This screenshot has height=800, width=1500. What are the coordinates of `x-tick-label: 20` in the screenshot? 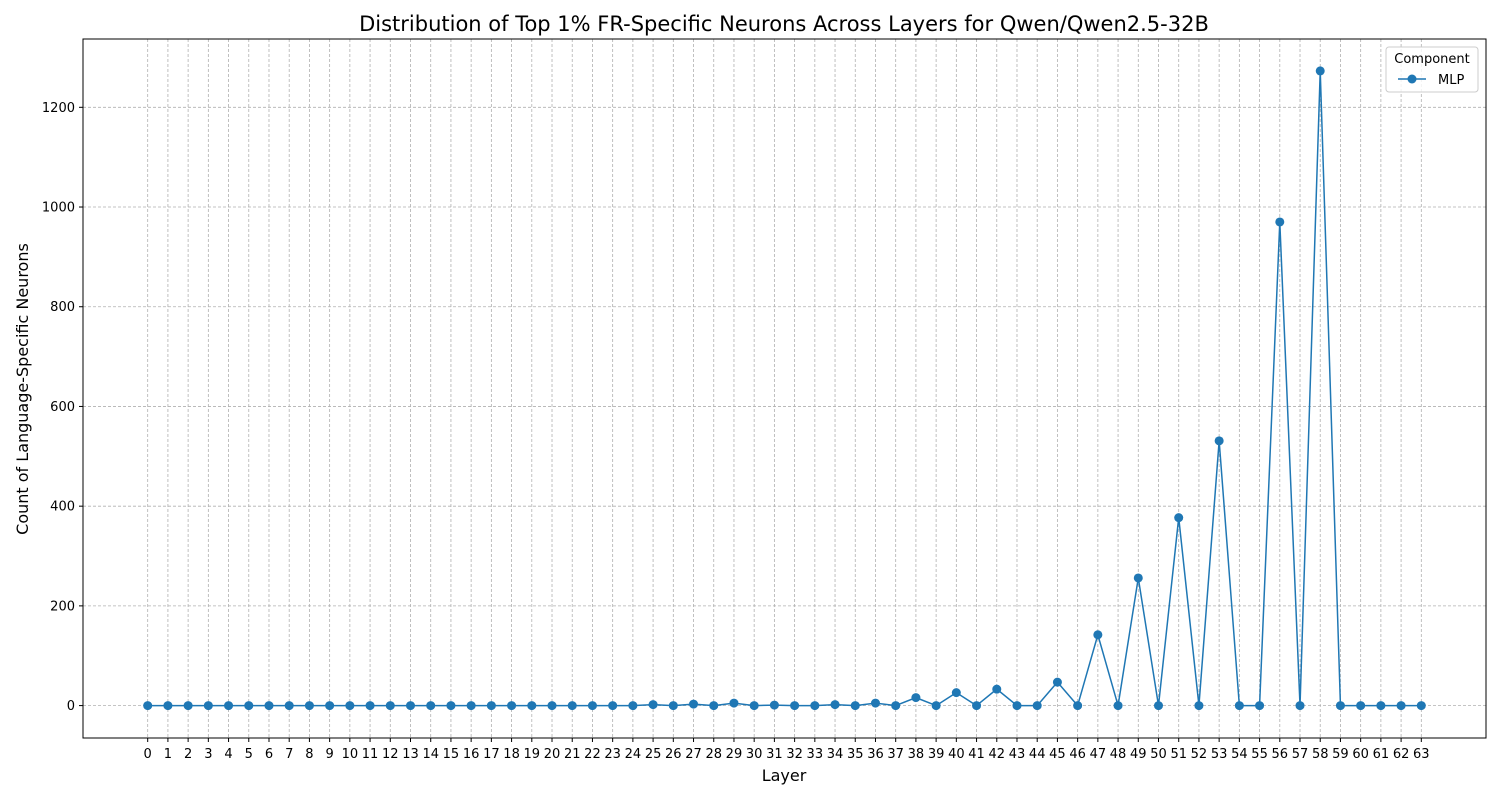 It's located at (552, 754).